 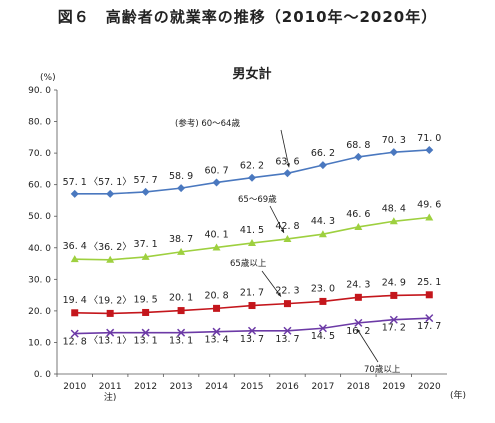 I want to click on data-label: 13. 4, so click(x=216, y=340).